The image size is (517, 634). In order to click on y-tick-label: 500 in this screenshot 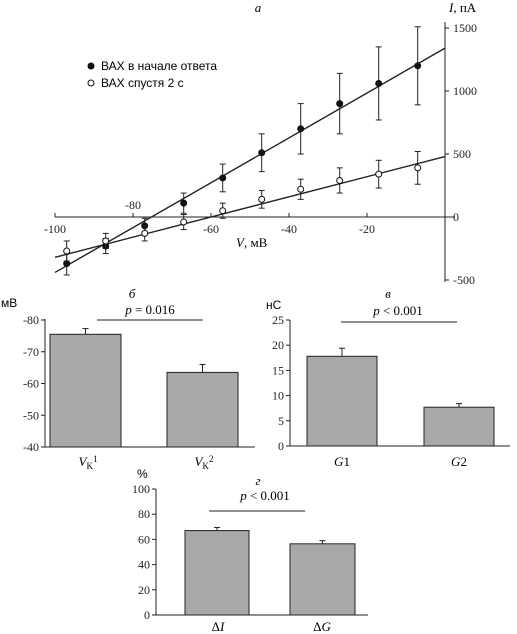, I will do `click(462, 154)`.